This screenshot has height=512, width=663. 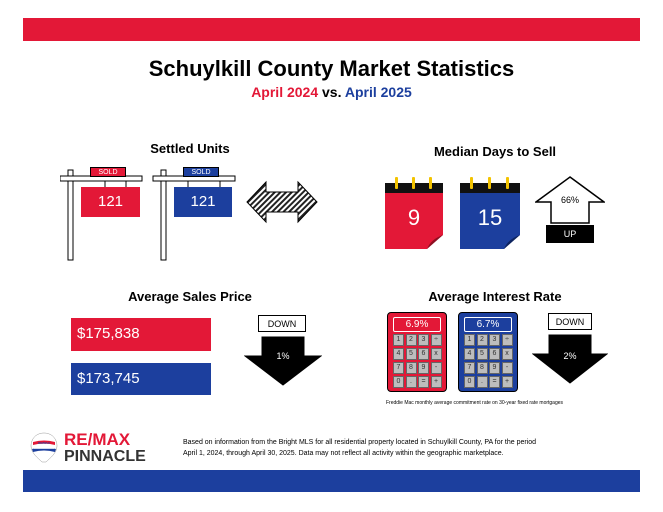 What do you see at coordinates (570, 234) in the screenshot?
I see `days-to-sell-direction: UP` at bounding box center [570, 234].